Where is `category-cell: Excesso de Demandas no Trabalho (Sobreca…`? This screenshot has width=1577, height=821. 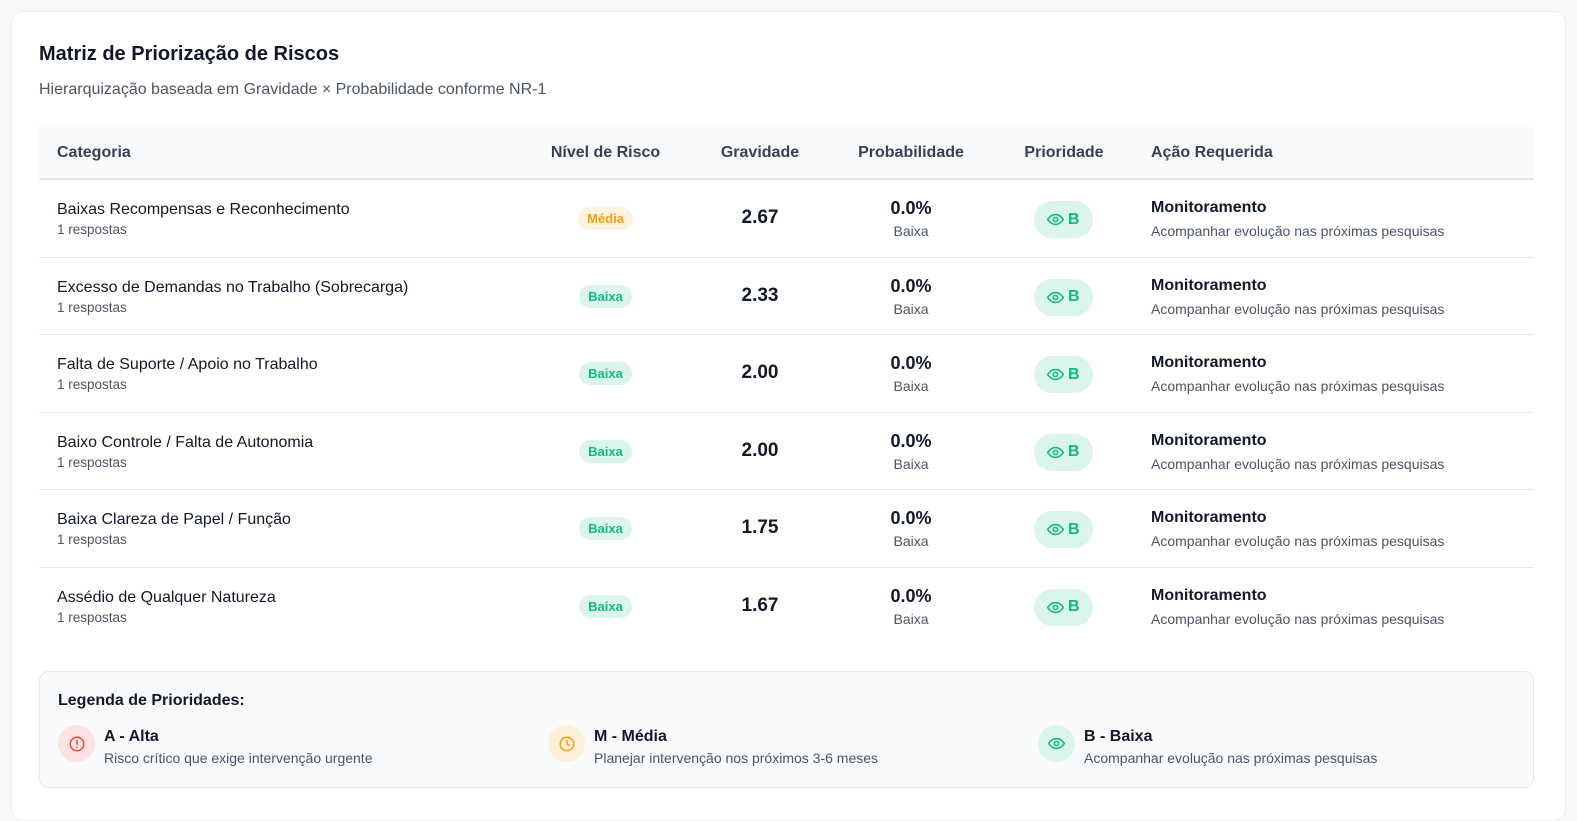
category-cell: Excesso de Demandas no Trabalho (Sobreca… is located at coordinates (232, 297).